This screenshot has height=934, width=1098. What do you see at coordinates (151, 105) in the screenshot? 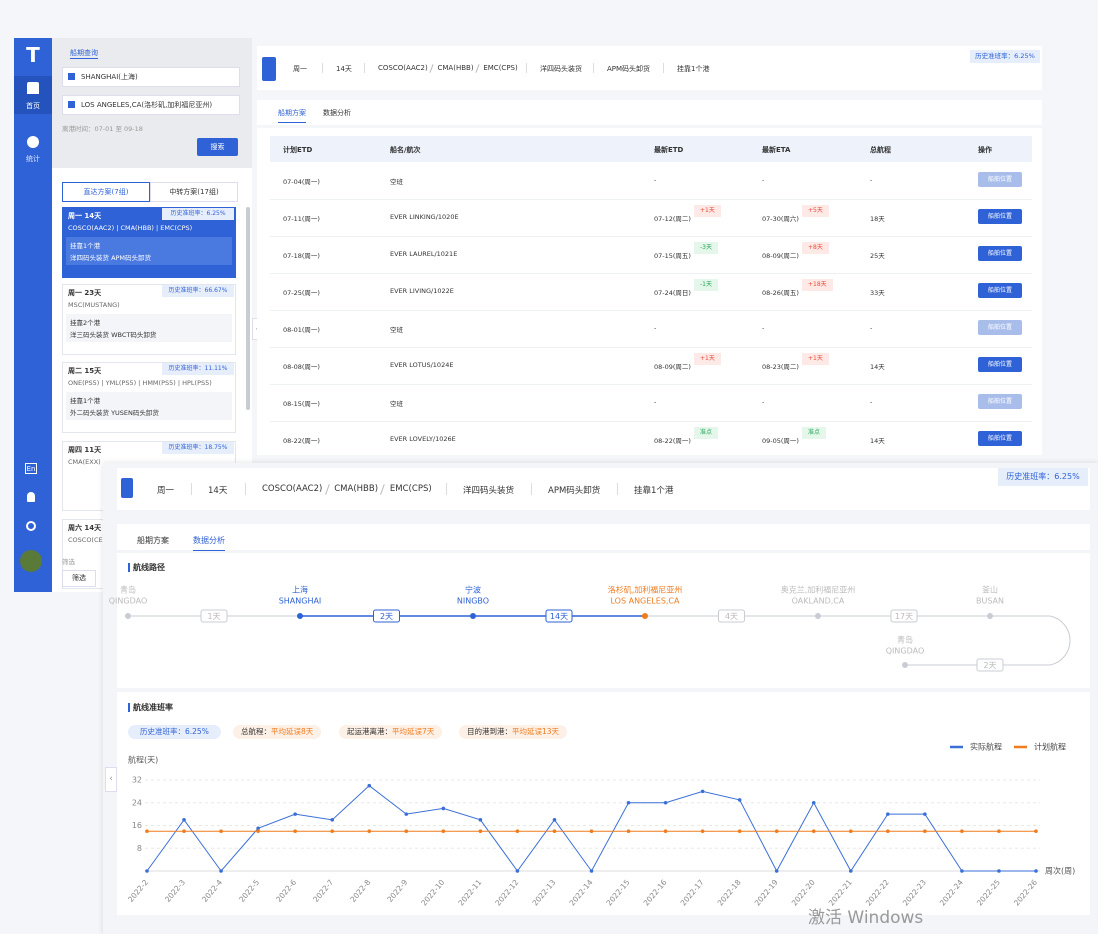
I see `destination-select: LOS ANGELES,CA(洛杉矶,加利福尼亚州)` at bounding box center [151, 105].